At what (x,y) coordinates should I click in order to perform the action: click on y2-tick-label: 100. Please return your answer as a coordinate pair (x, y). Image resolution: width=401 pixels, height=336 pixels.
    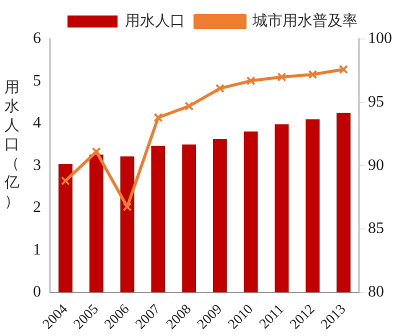
    Looking at the image, I should click on (380, 39).